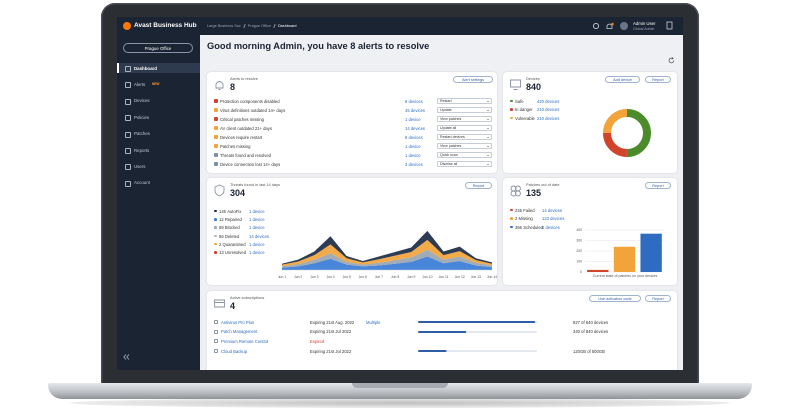 The image size is (800, 413). I want to click on alert-icon, so click(216, 101).